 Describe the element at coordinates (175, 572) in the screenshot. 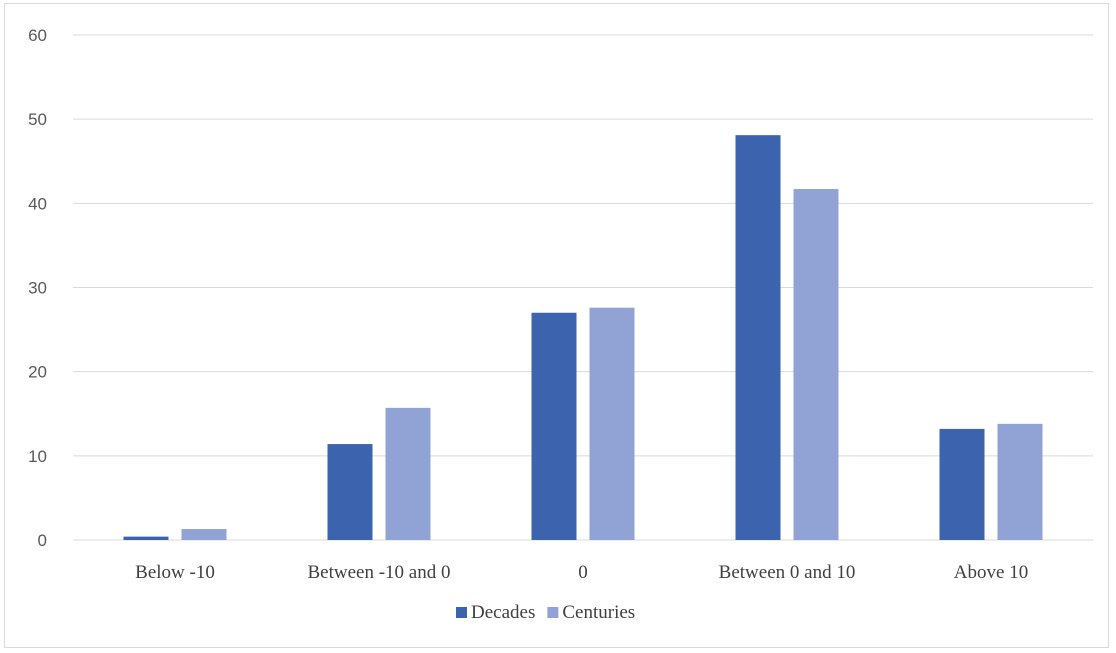

I see `x-tick-label: Below -10` at that location.